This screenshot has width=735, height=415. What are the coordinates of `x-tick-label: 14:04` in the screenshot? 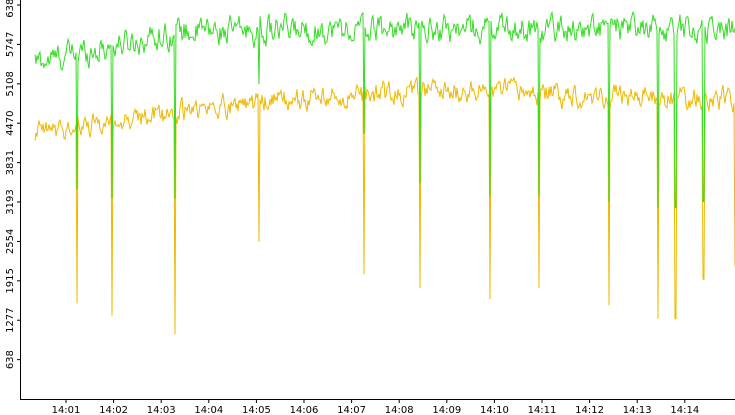 It's located at (208, 410).